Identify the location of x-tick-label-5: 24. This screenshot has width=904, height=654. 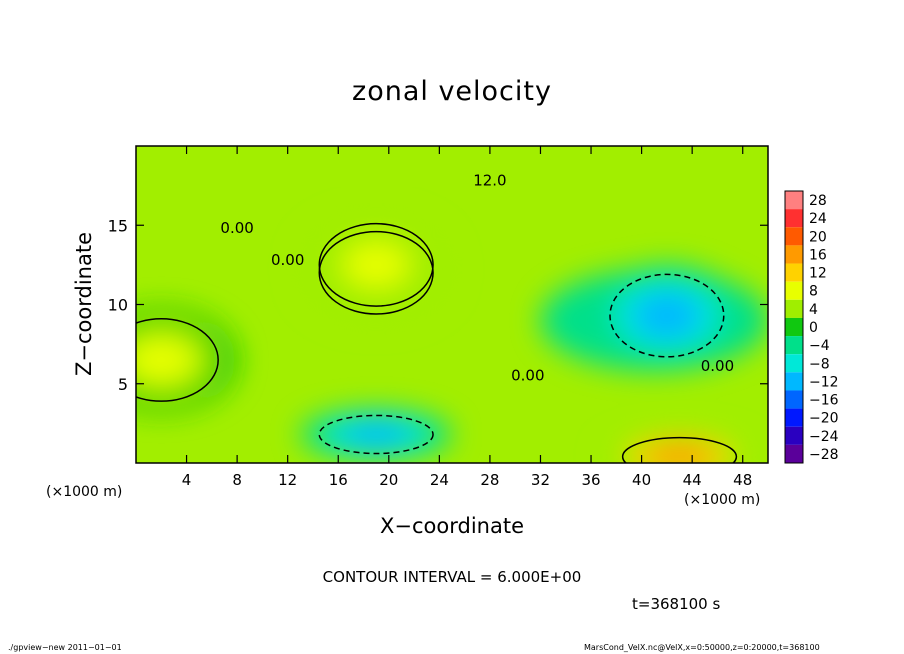
(439, 480).